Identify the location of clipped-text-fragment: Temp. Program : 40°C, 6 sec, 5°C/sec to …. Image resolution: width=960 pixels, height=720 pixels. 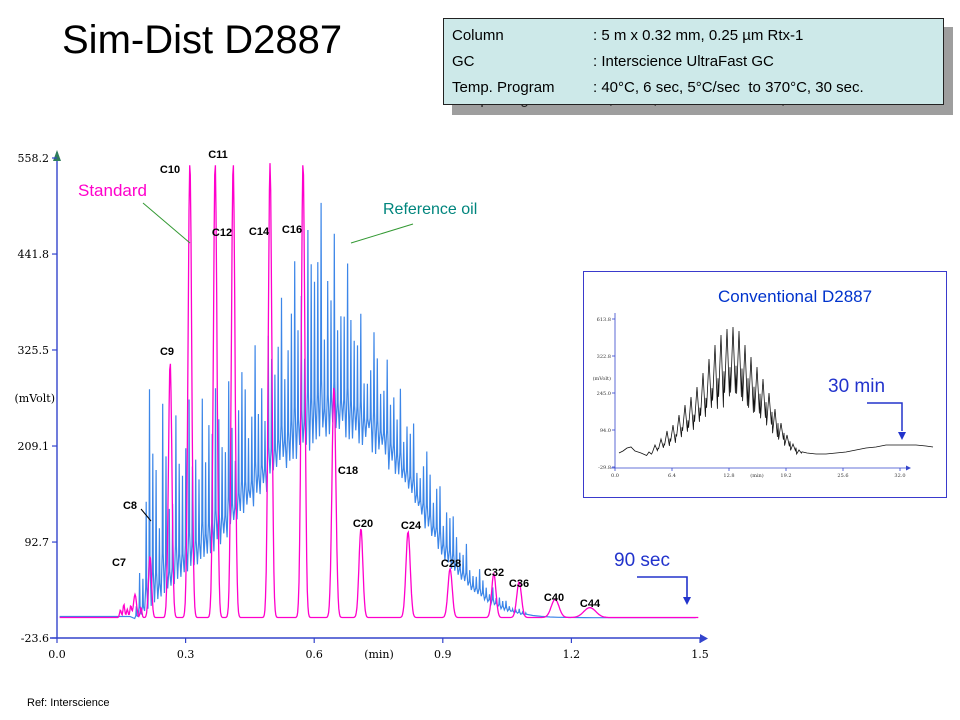
(696, 109).